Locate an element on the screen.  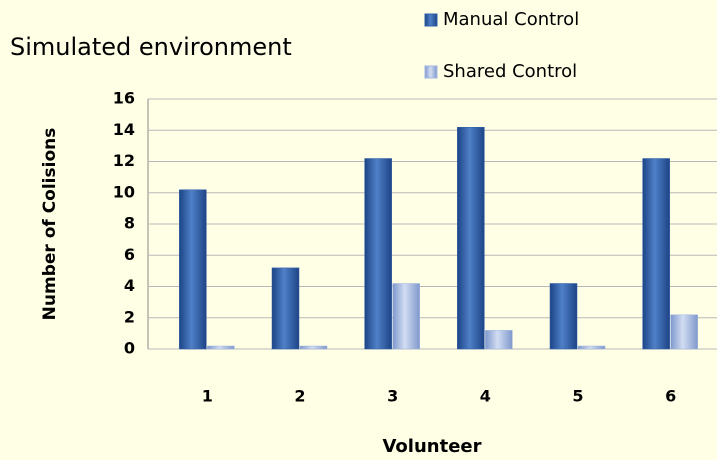
y-tick-label: 16 is located at coordinates (124, 98).